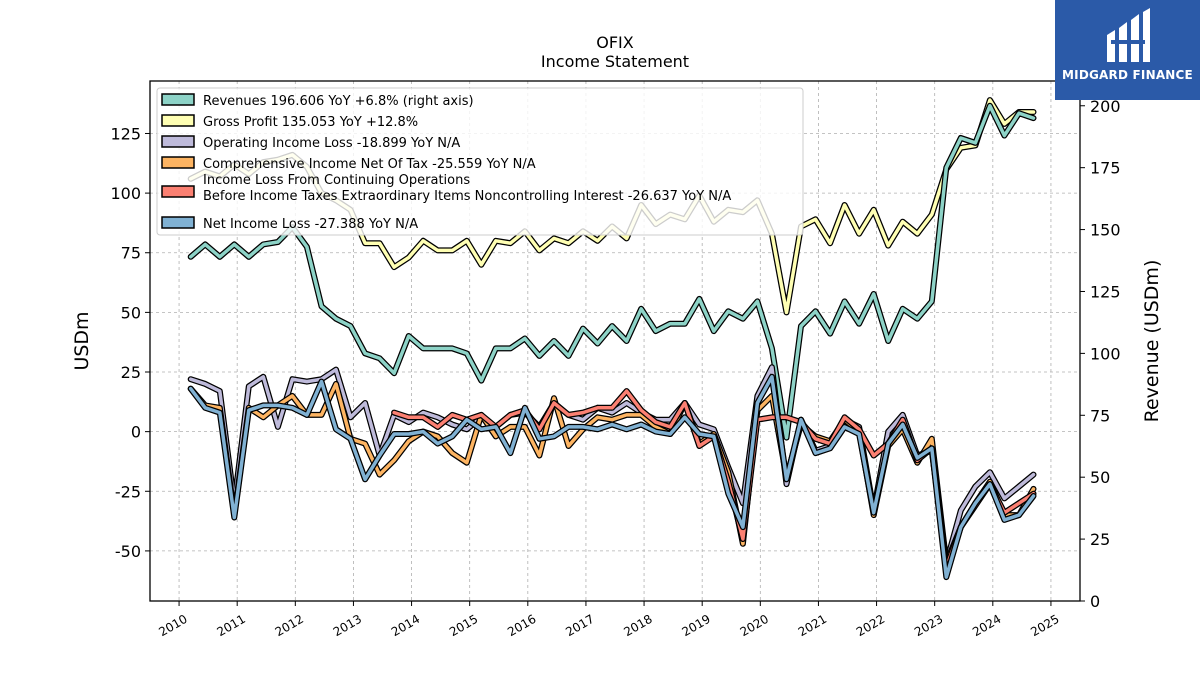 Image resolution: width=1200 pixels, height=675 pixels. What do you see at coordinates (695, 625) in the screenshot?
I see `x-tick-label: 2019` at bounding box center [695, 625].